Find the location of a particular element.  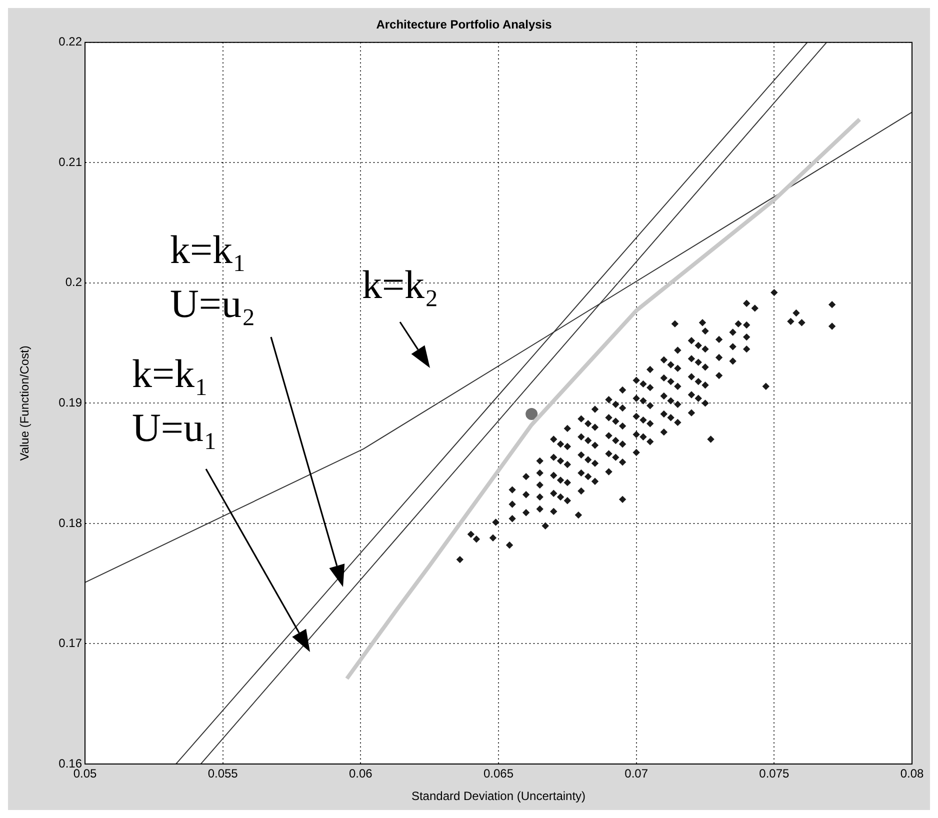

y-tick-label: 0.17 is located at coordinates (70, 643).